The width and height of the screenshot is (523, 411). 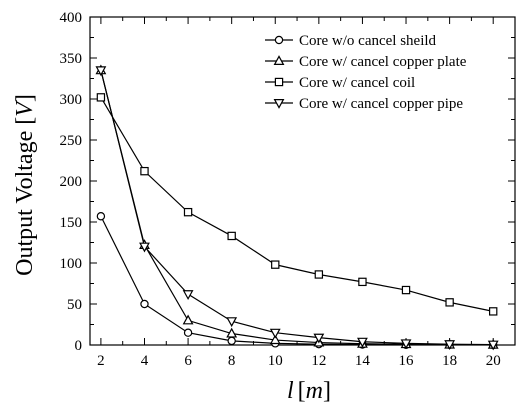 I want to click on x-tick-label: 6, so click(x=188, y=361).